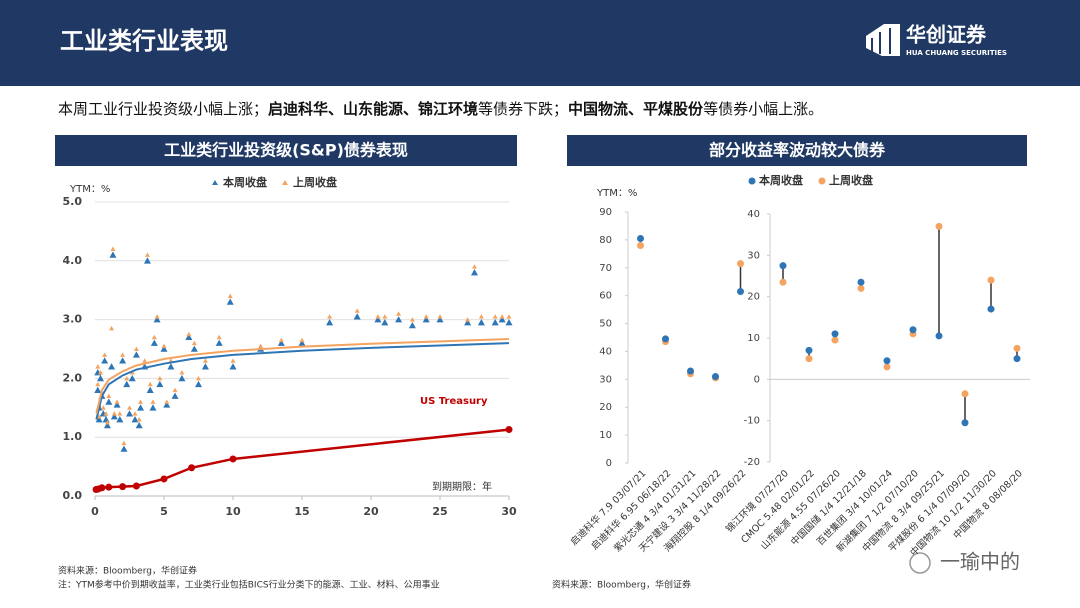 The image size is (1080, 608). Describe the element at coordinates (616, 193) in the screenshot. I see `y-axis-label: YTM：%` at that location.